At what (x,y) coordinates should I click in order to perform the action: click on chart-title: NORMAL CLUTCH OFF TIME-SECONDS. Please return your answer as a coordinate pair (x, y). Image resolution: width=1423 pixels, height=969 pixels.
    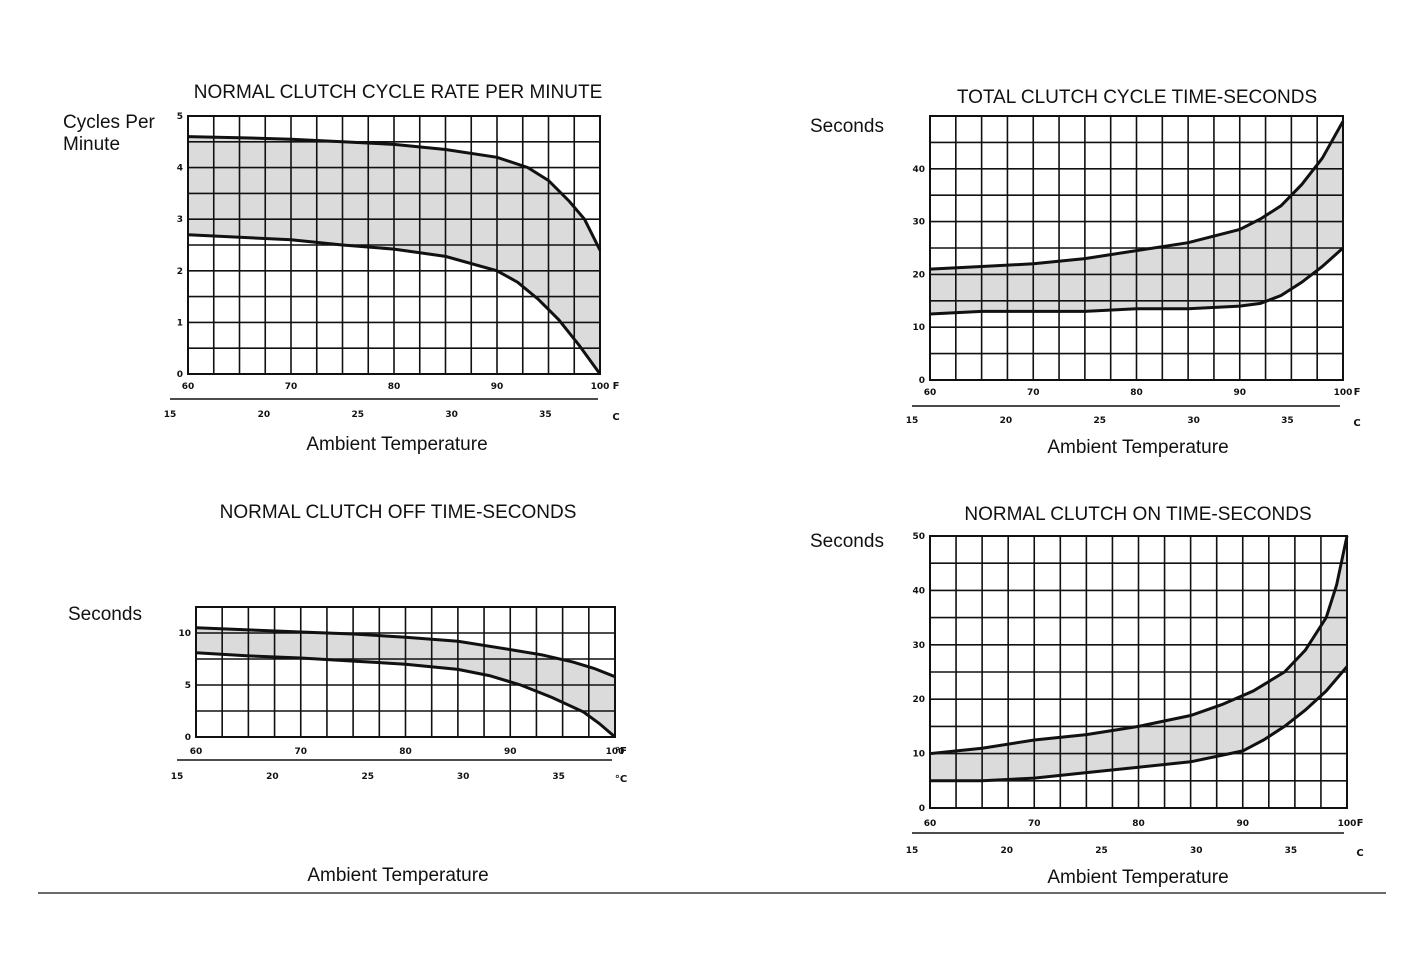
    Looking at the image, I should click on (398, 512).